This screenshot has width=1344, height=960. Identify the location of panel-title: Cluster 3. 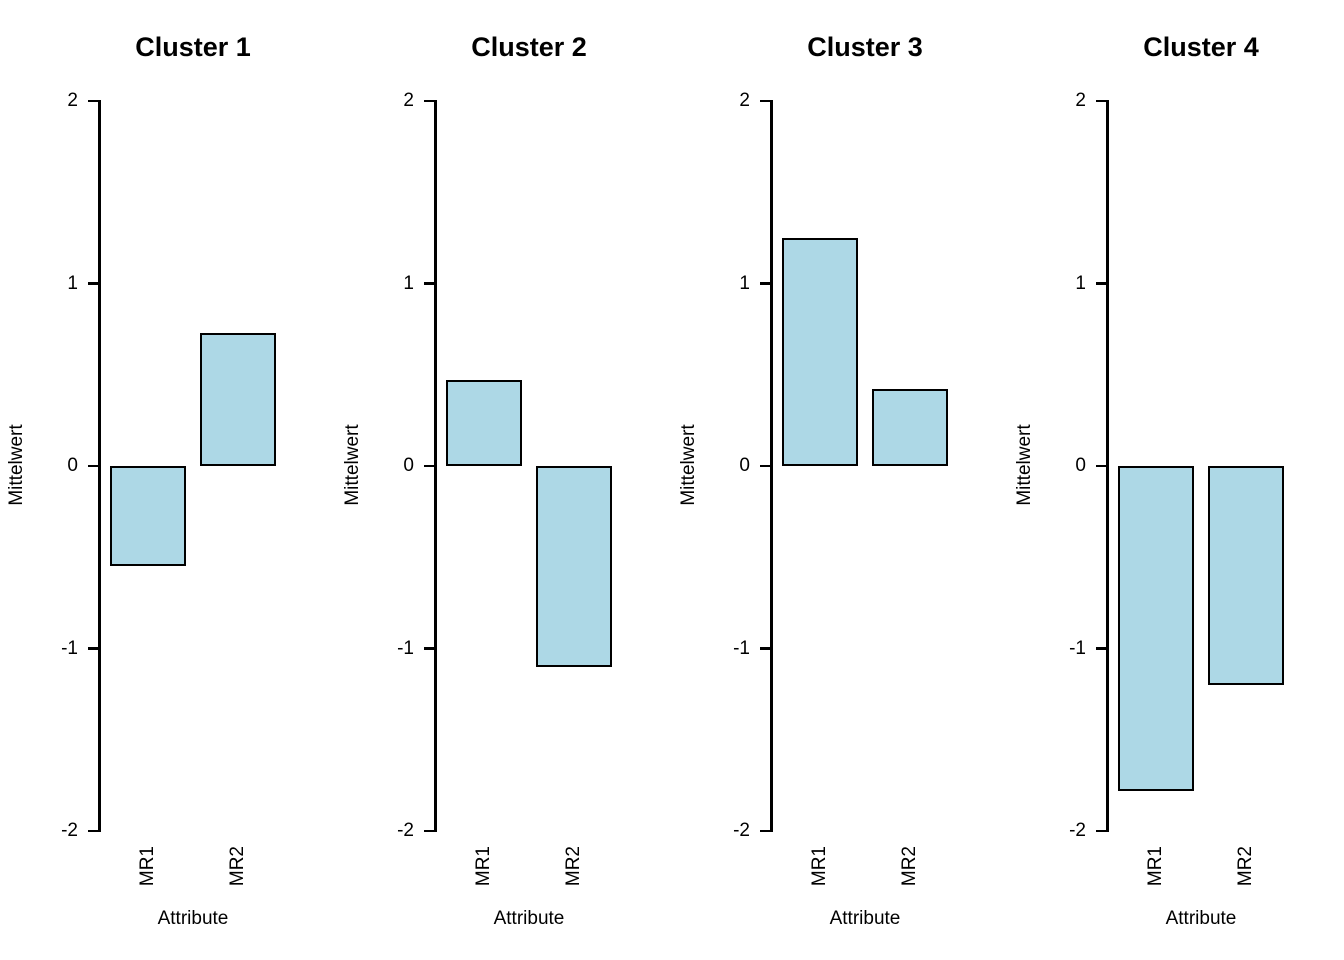
(865, 47).